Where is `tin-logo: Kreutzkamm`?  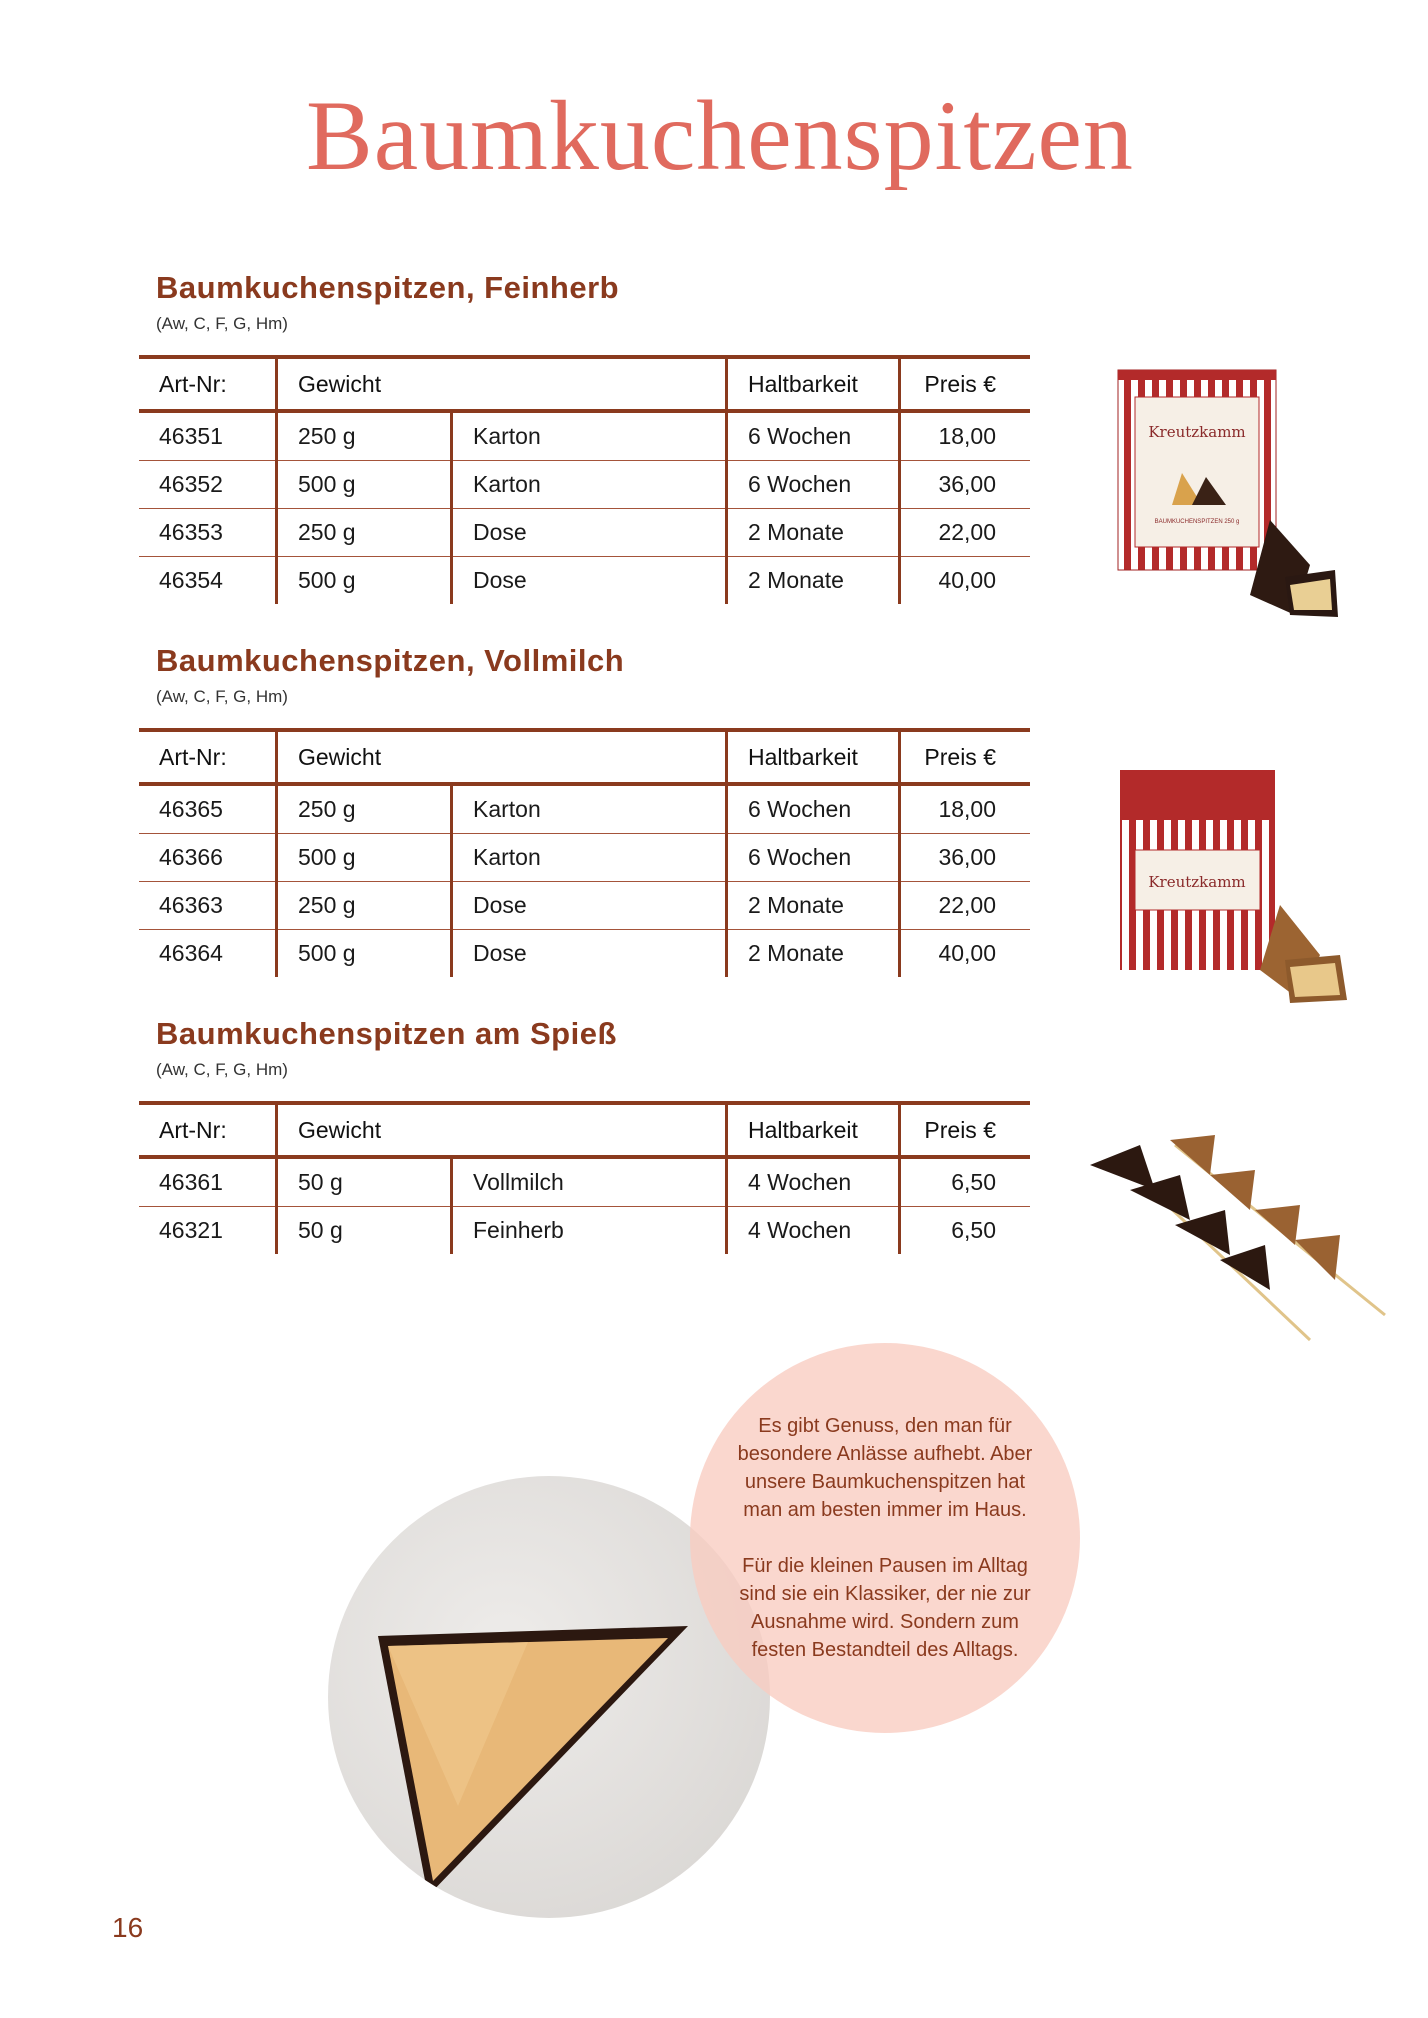
tin-logo: Kreutzkamm is located at coordinates (1196, 882).